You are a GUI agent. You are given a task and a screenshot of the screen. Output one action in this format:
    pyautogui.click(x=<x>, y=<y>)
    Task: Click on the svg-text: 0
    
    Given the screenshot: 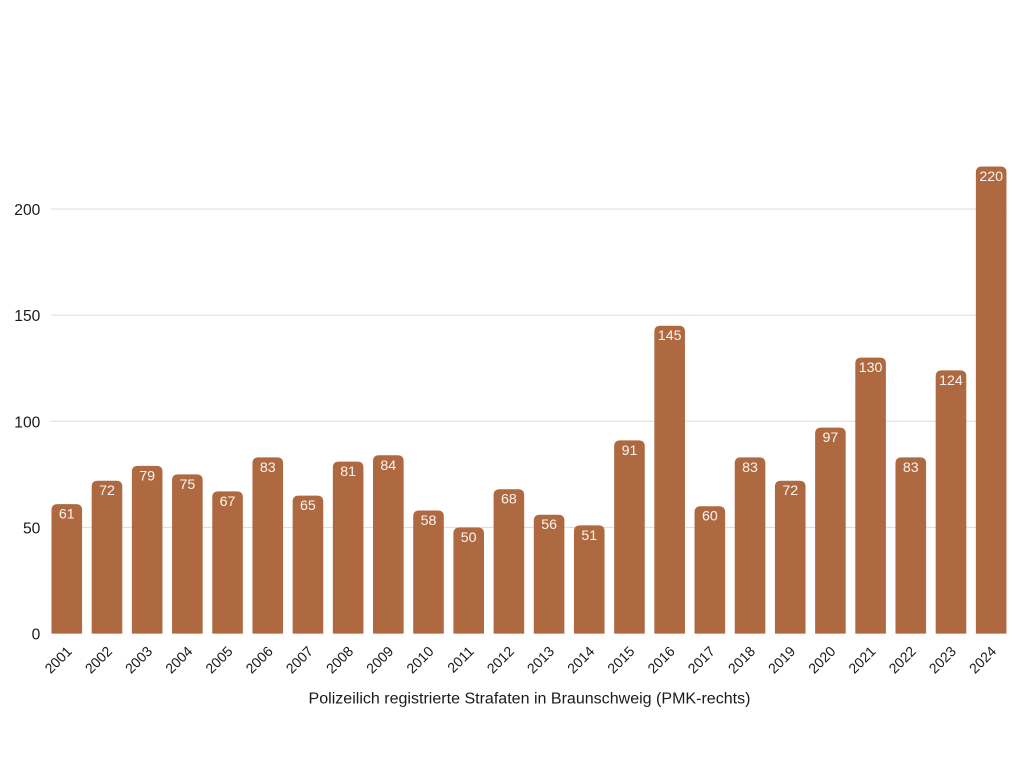 What is the action you would take?
    pyautogui.click(x=36, y=635)
    